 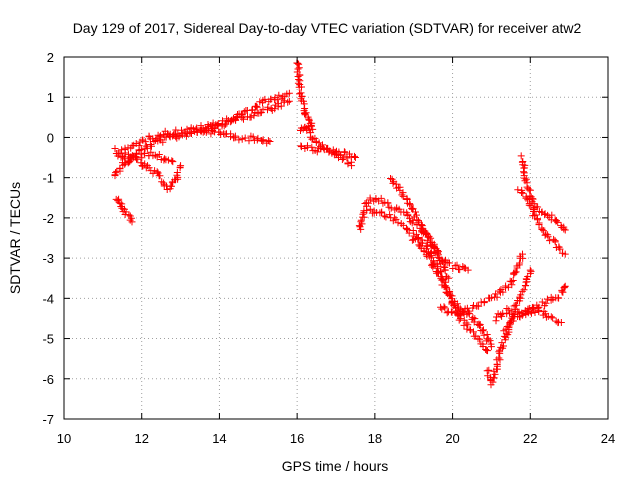 I want to click on y-tick-label: 1, so click(x=50, y=97).